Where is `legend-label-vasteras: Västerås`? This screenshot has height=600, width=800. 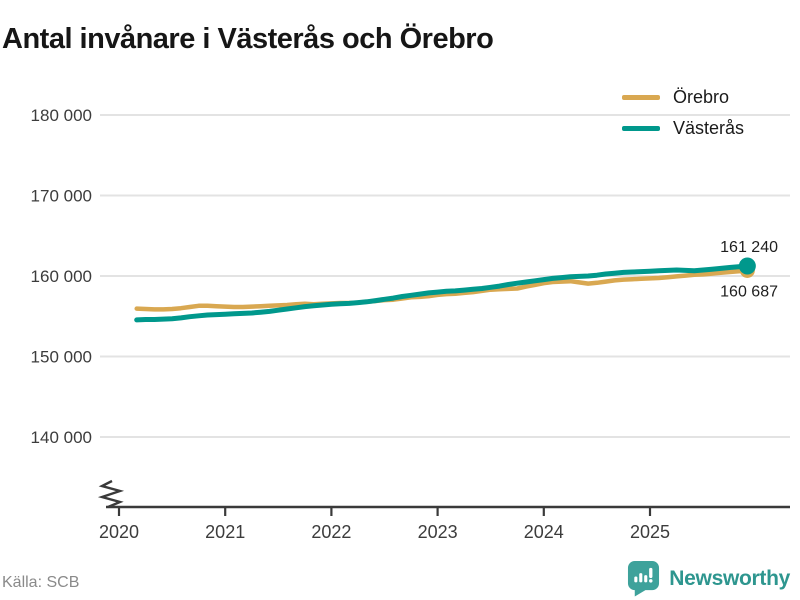 legend-label-vasteras: Västerås is located at coordinates (709, 128).